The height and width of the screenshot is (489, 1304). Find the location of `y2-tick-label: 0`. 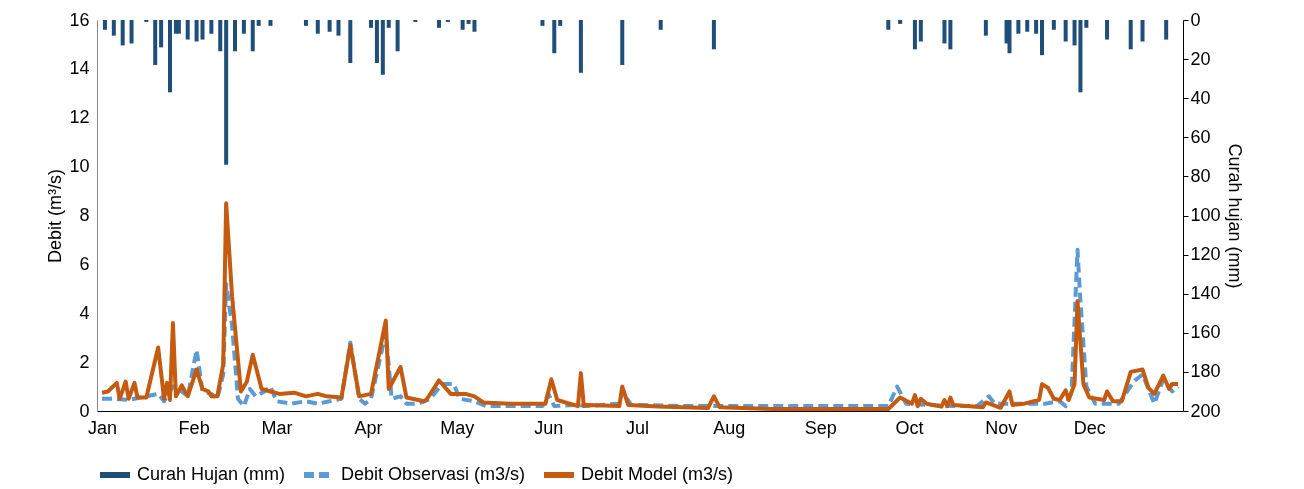

y2-tick-label: 0 is located at coordinates (1195, 19).